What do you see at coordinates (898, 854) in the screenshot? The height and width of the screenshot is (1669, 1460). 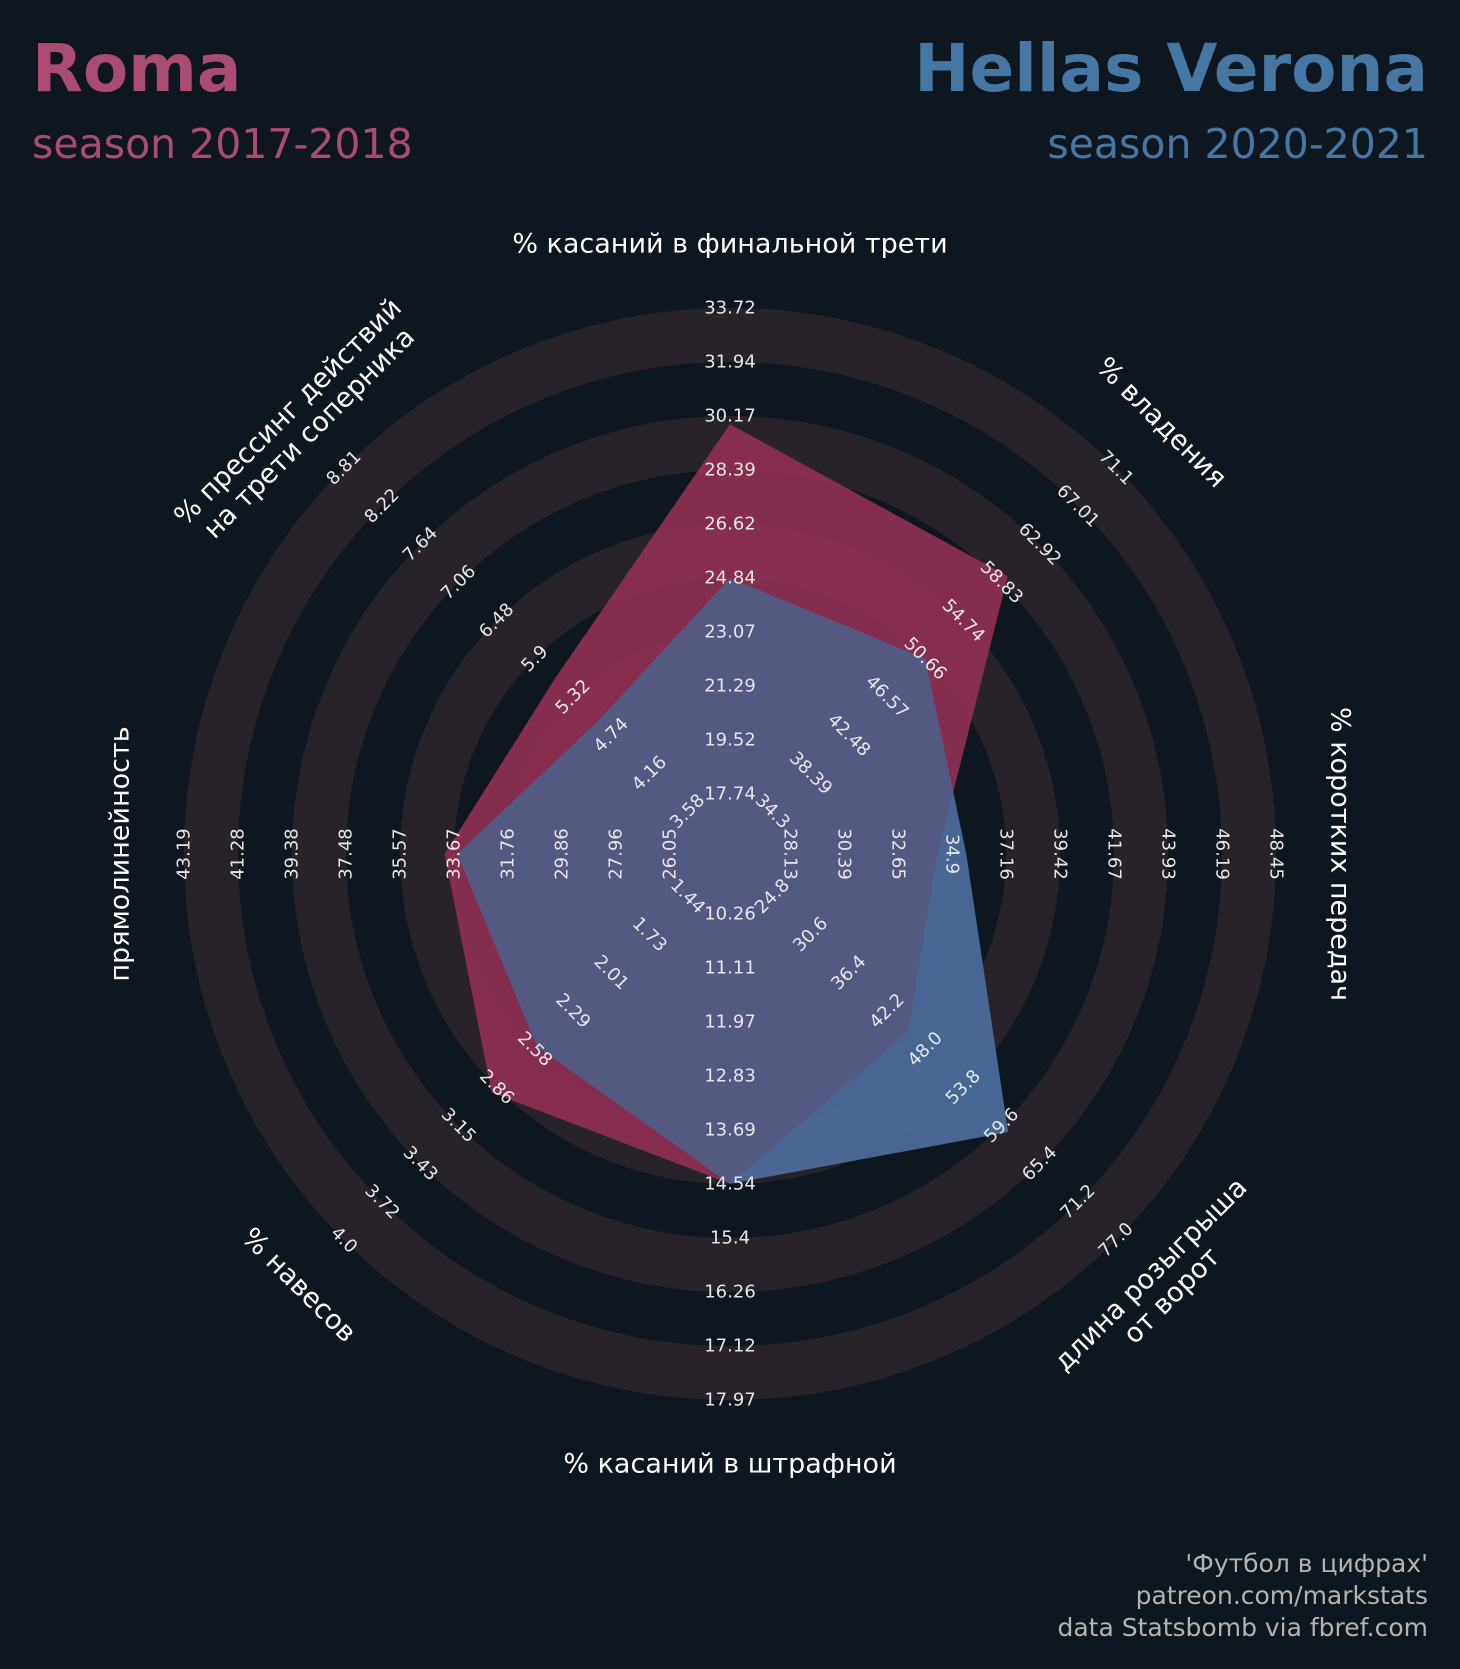 I see `tick-label: 32.65` at bounding box center [898, 854].